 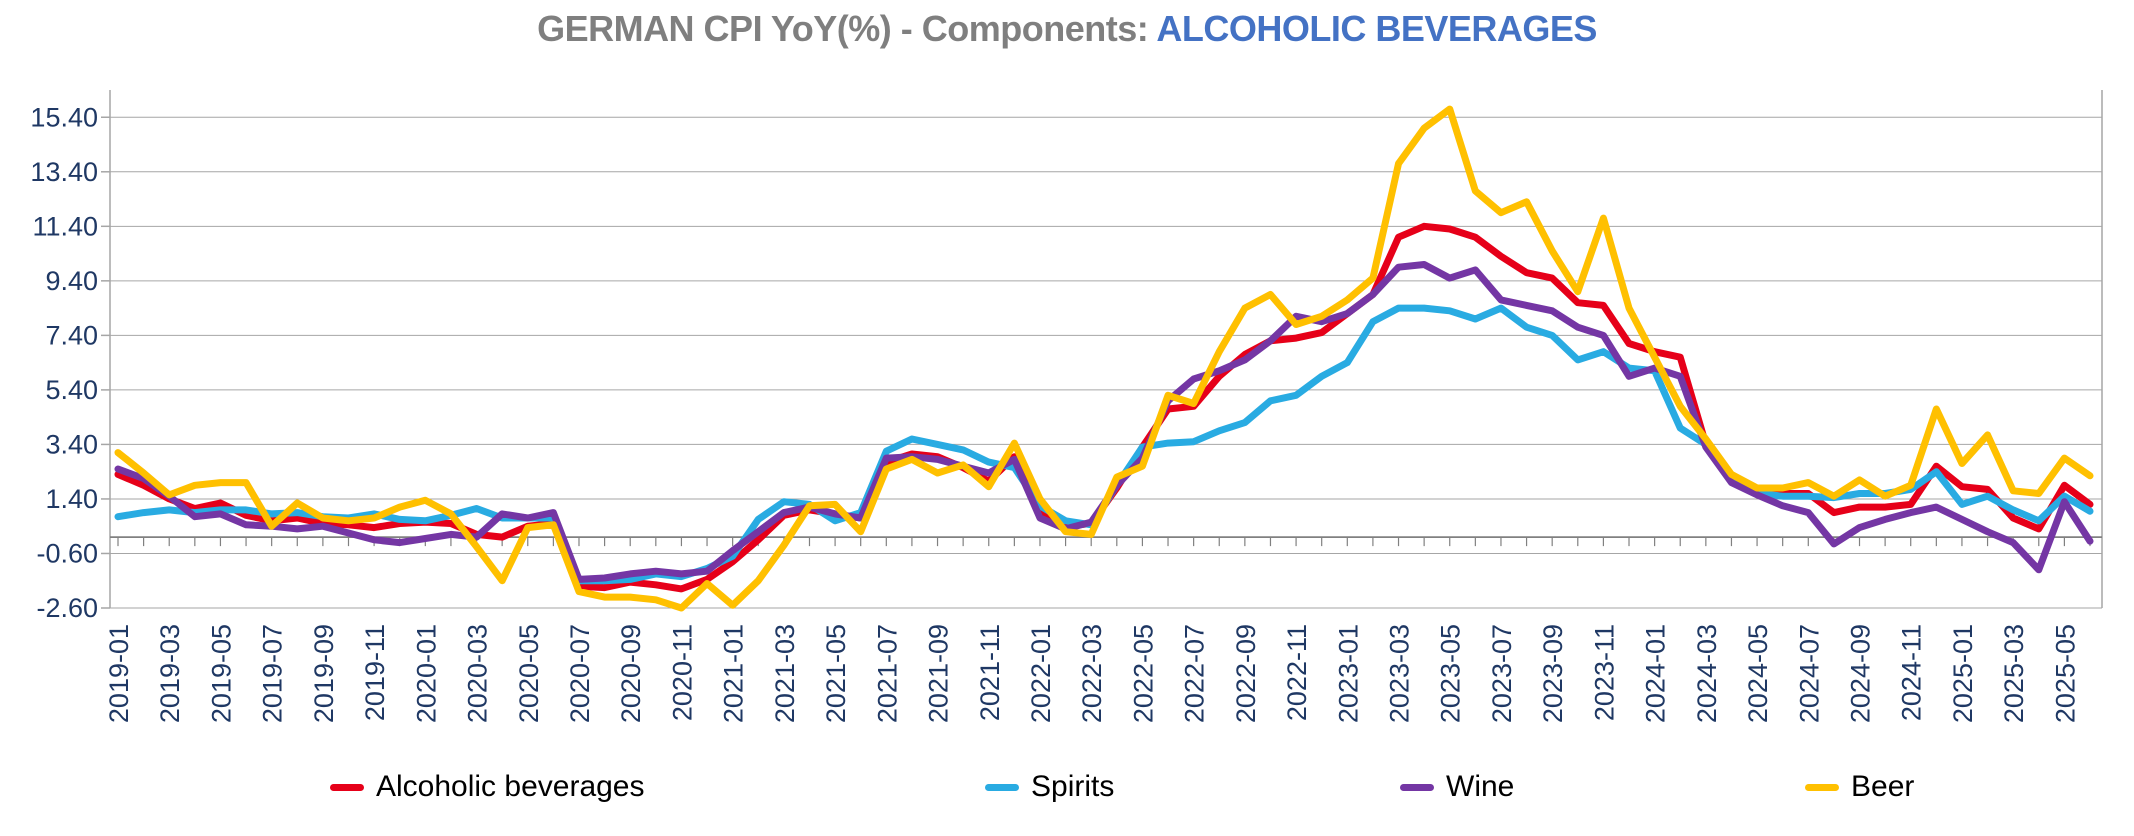 What do you see at coordinates (1297, 672) in the screenshot?
I see `svg-text: 2022-11` at bounding box center [1297, 672].